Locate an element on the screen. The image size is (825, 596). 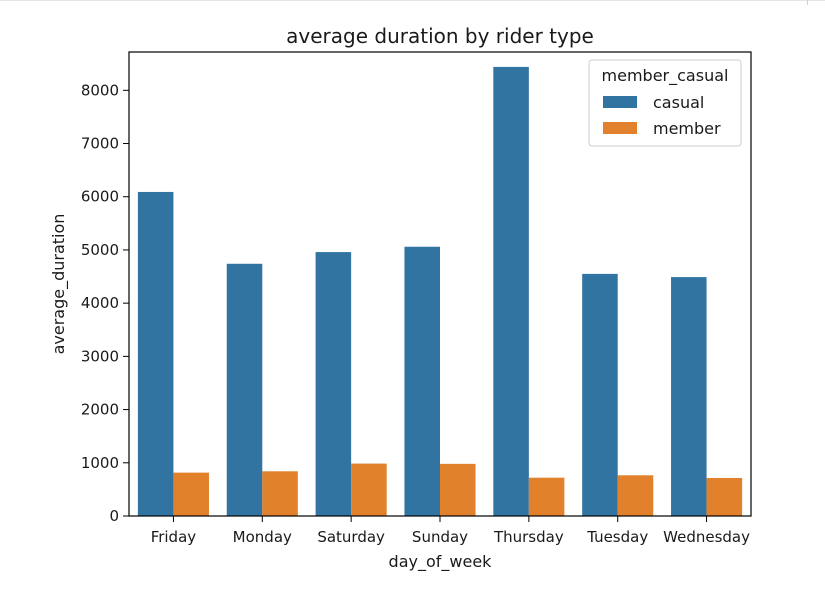
bar-casual-tuesday is located at coordinates (600, 394).